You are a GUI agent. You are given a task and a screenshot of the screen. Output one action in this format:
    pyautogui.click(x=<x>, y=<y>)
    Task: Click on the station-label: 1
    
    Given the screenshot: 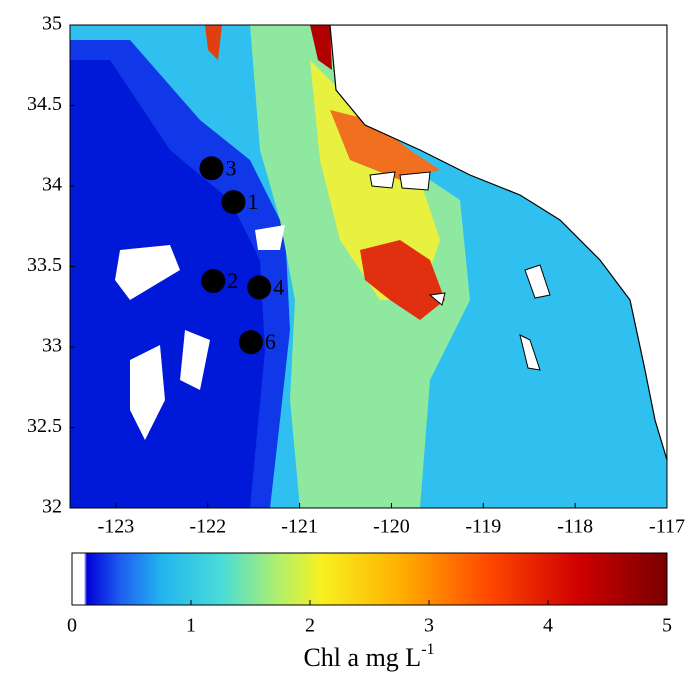 What is the action you would take?
    pyautogui.click(x=252, y=201)
    